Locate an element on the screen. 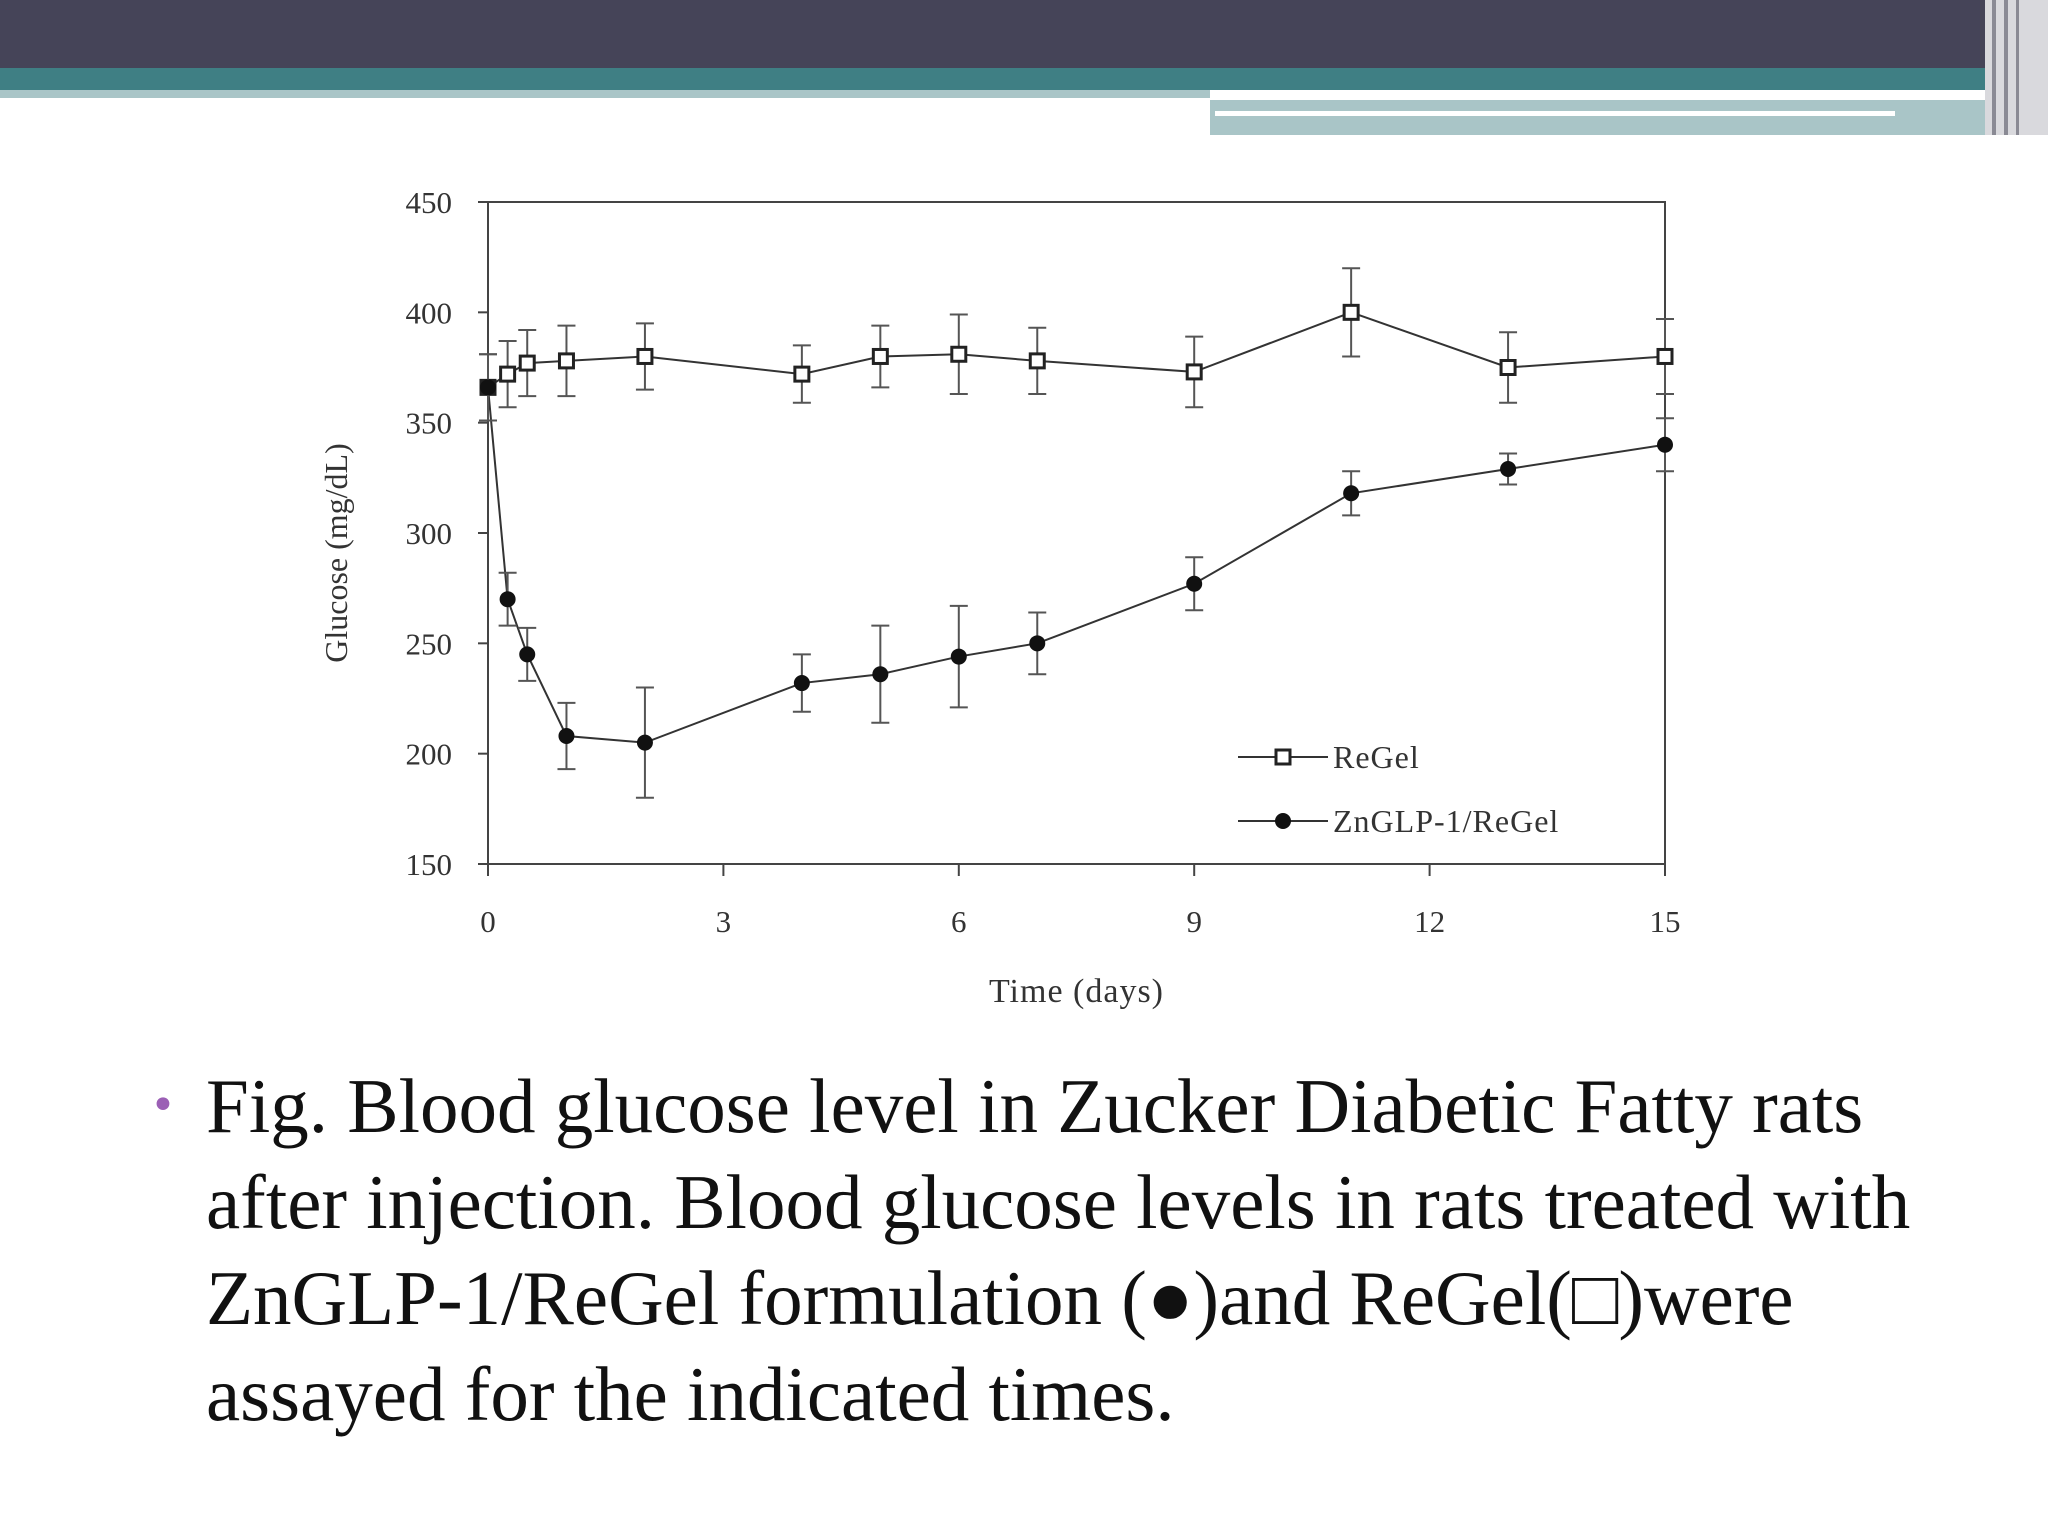  y-tick-label: 450 is located at coordinates (429, 202).